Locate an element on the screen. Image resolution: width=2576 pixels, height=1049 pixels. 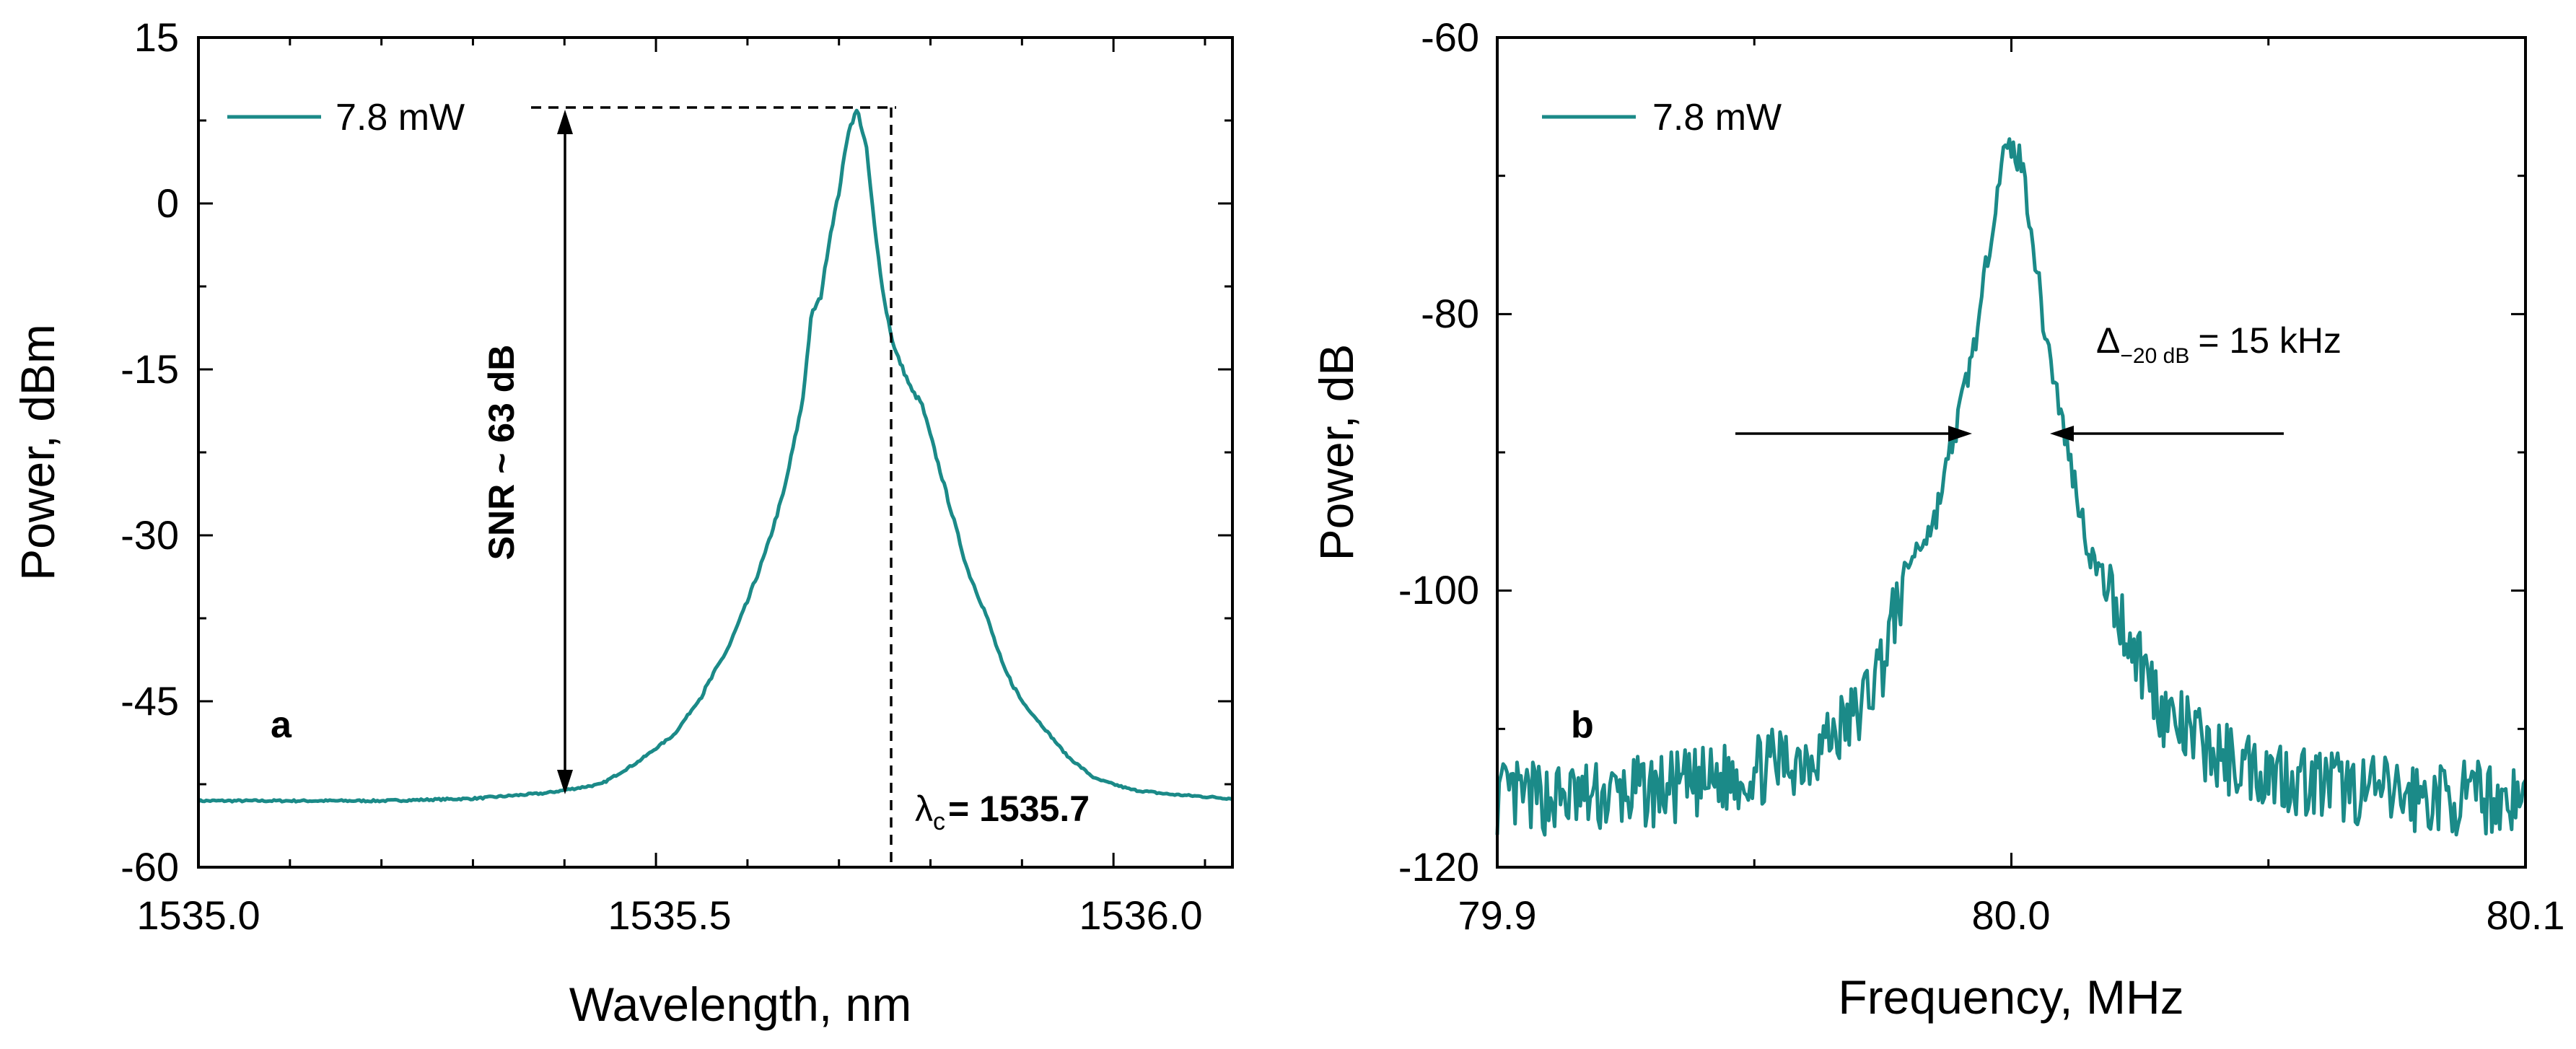
a-xtick-label: 1535.0 is located at coordinates (198, 915).